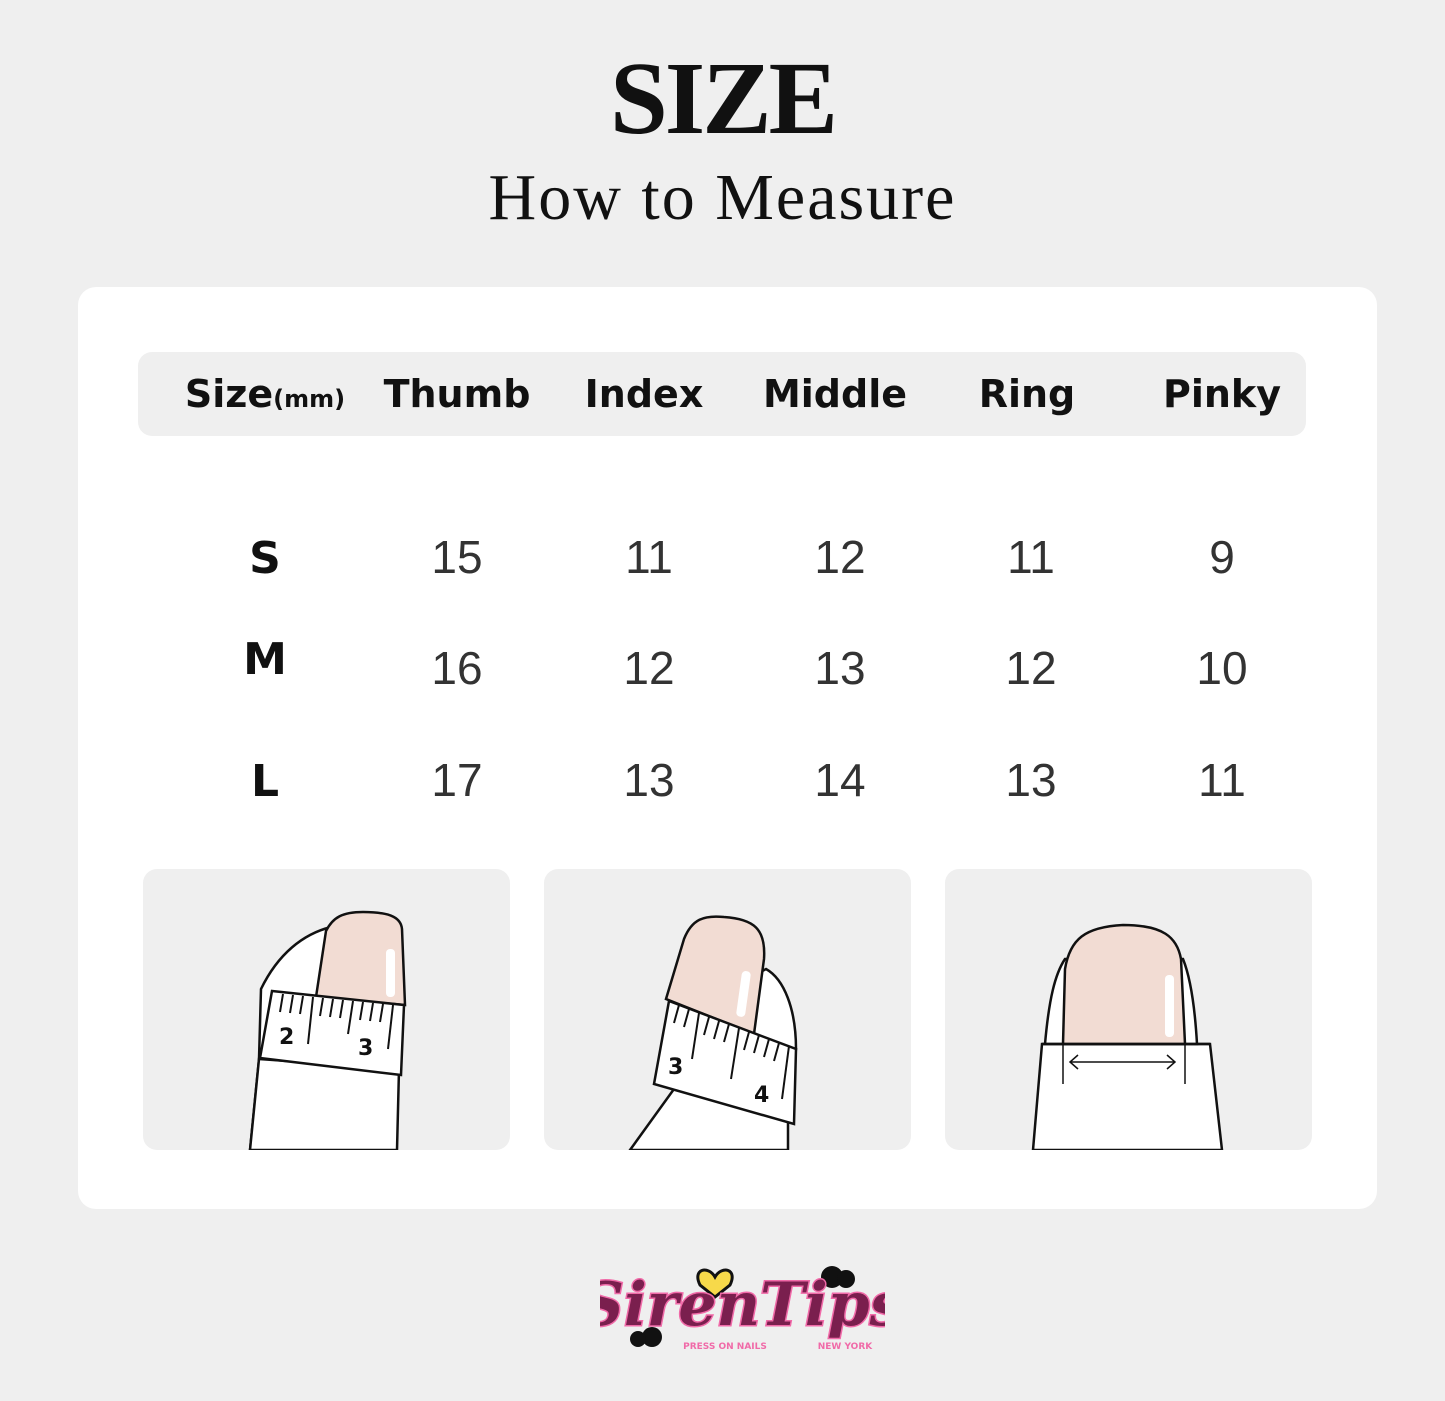 The image size is (1445, 1401). What do you see at coordinates (229, 394) in the screenshot?
I see `header-size-label: Size` at bounding box center [229, 394].